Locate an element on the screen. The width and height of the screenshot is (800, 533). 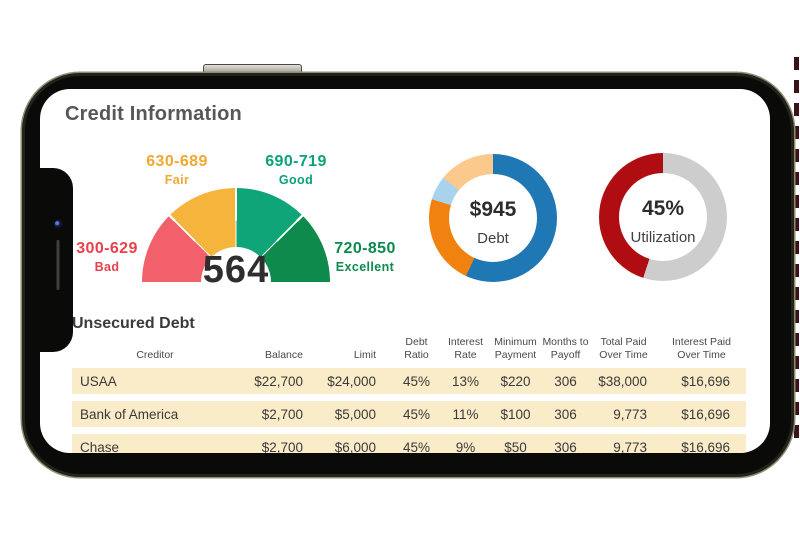
credit-score-value: 564 is located at coordinates (236, 270).